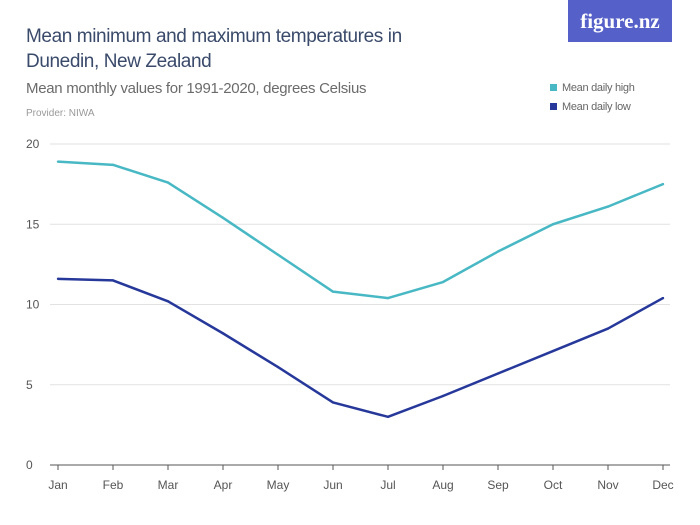  What do you see at coordinates (332, 485) in the screenshot?
I see `x-tick-label: Jun` at bounding box center [332, 485].